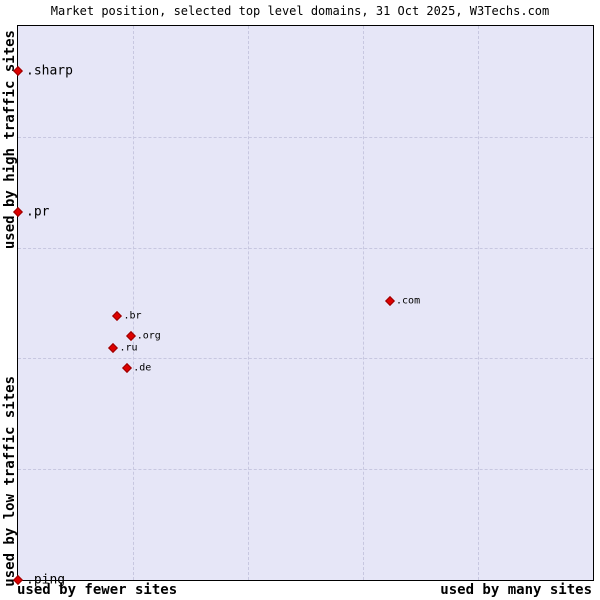 This screenshot has width=600, height=600. Describe the element at coordinates (148, 336) in the screenshot. I see `point-label: .org` at that location.